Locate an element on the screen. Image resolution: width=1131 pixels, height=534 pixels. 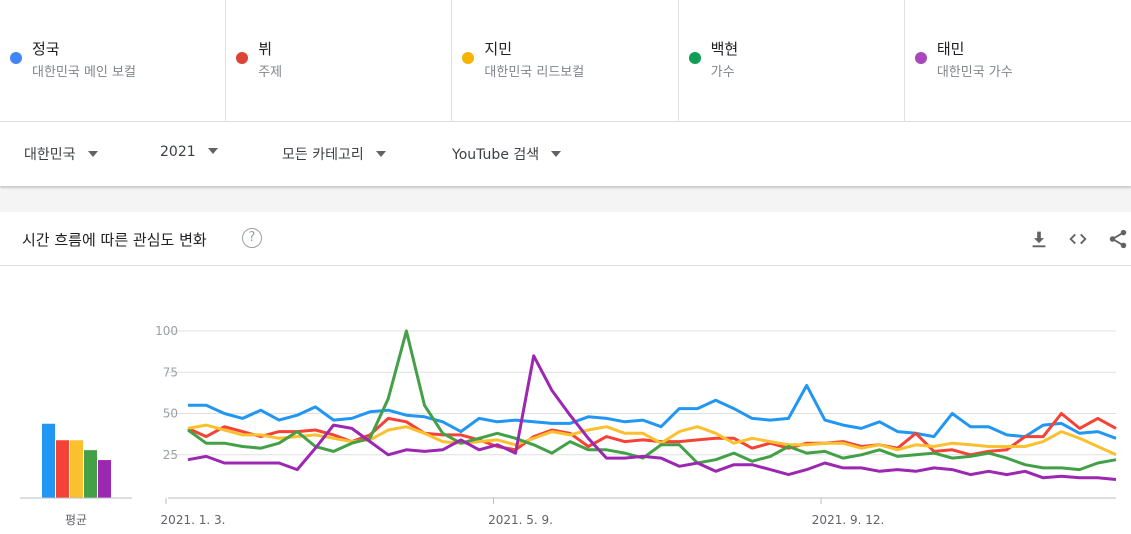
term-name: 태민 is located at coordinates (950, 49).